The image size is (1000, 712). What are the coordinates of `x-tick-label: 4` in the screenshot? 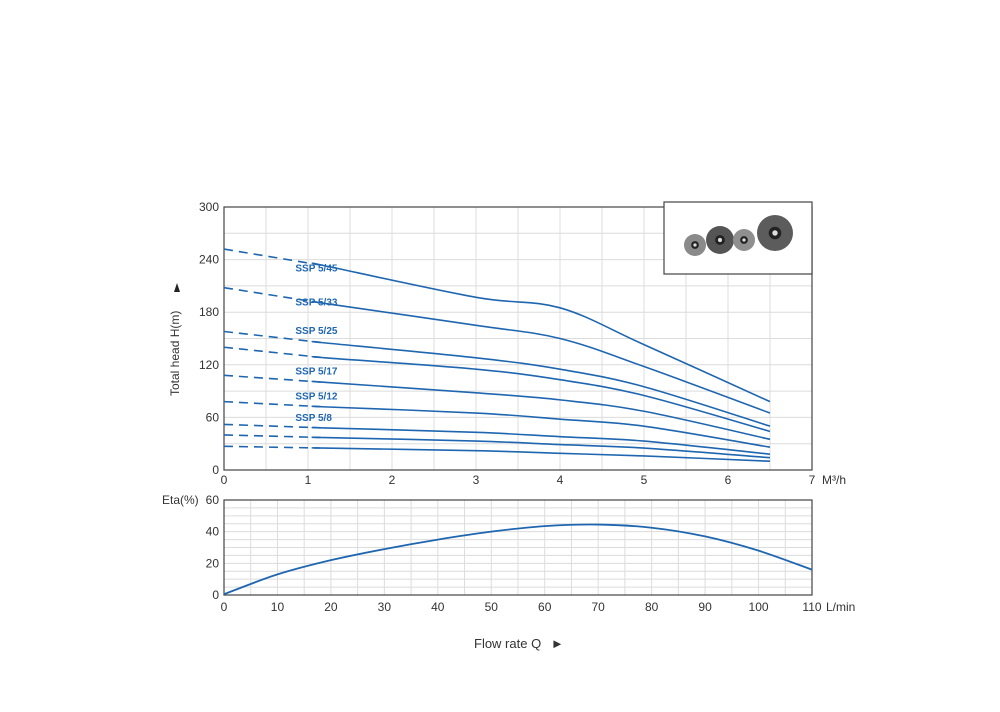 It's located at (560, 480).